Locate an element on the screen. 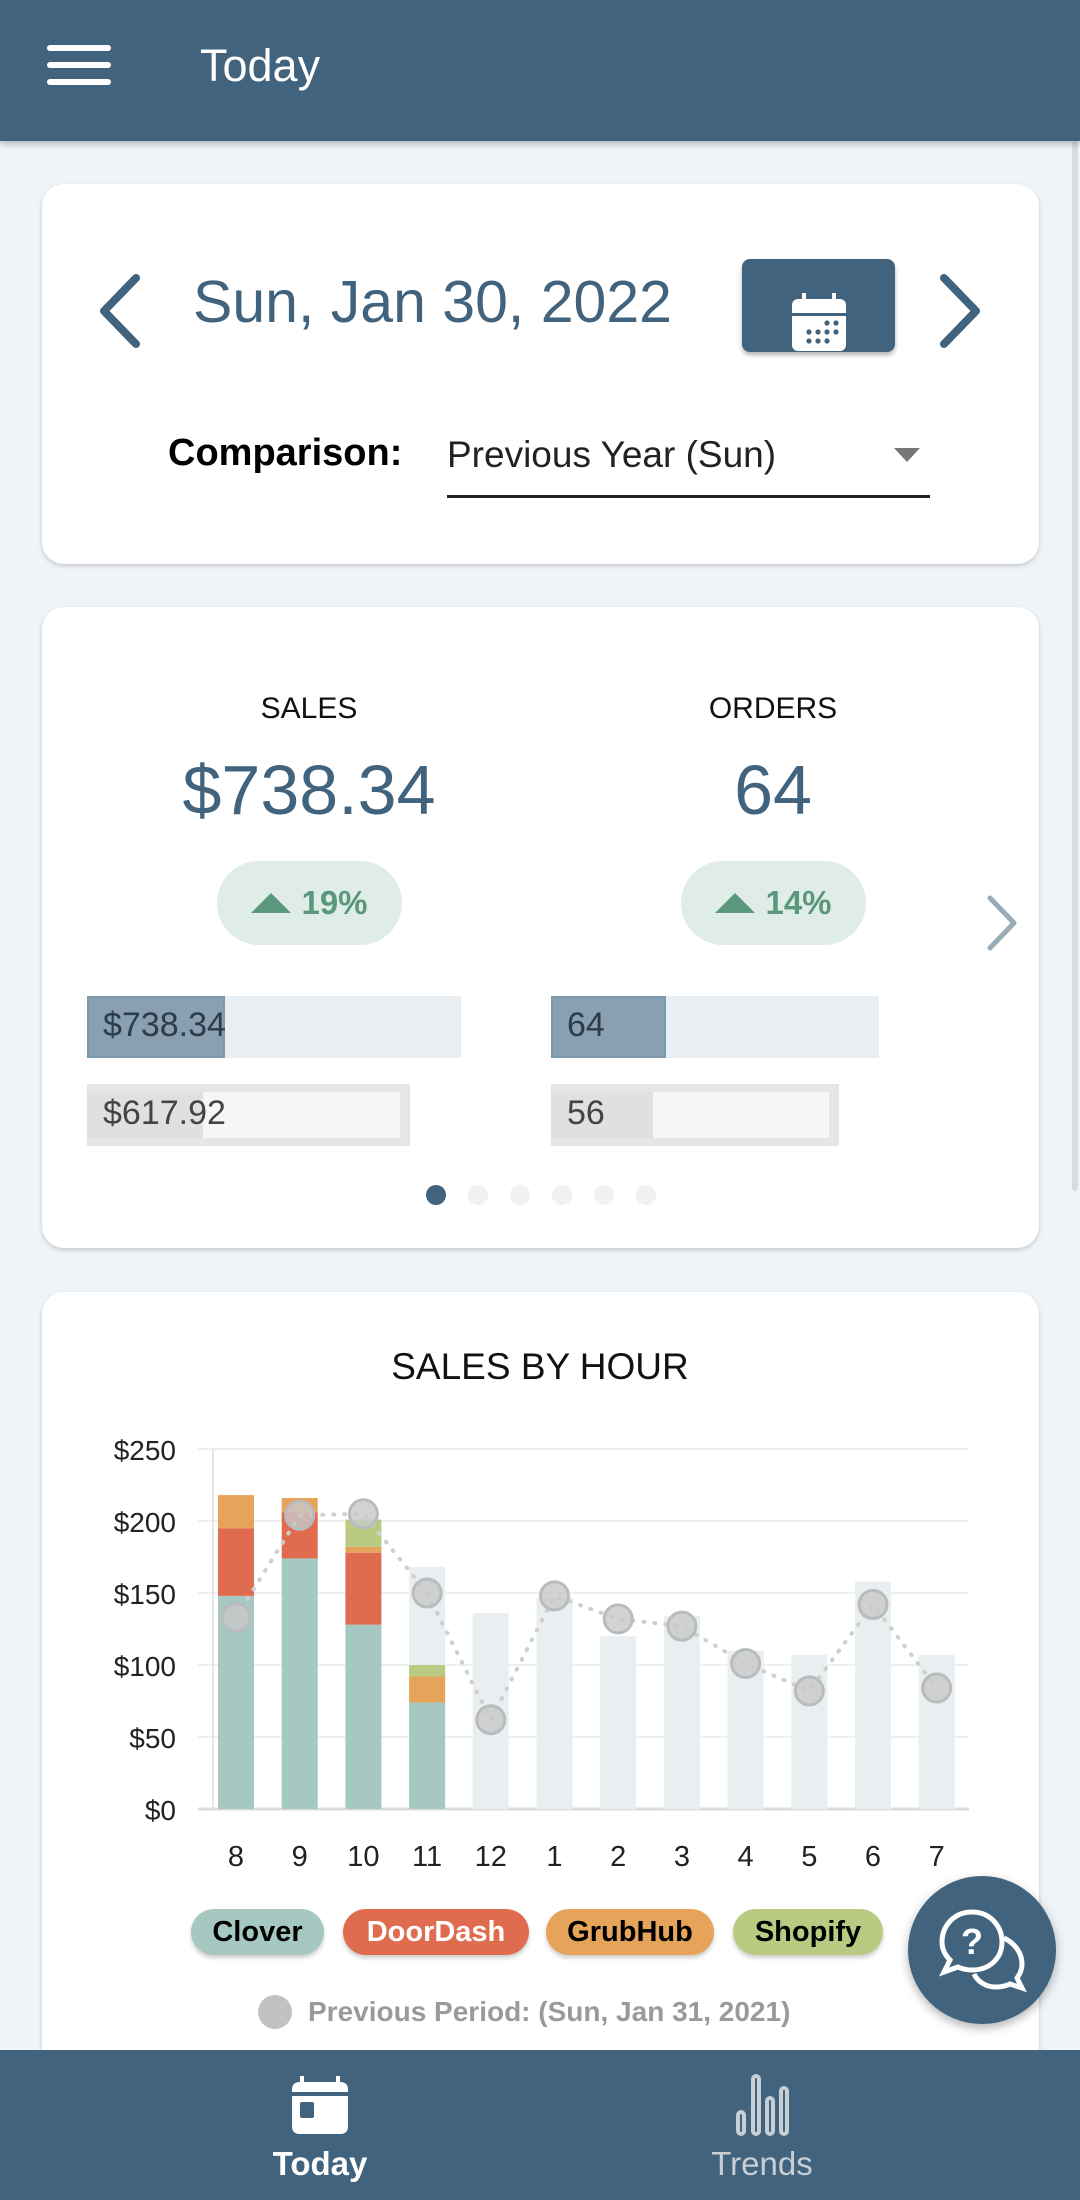 Image resolution: width=1080 pixels, height=2200 pixels. legend-shopify: Shopify is located at coordinates (808, 1932).